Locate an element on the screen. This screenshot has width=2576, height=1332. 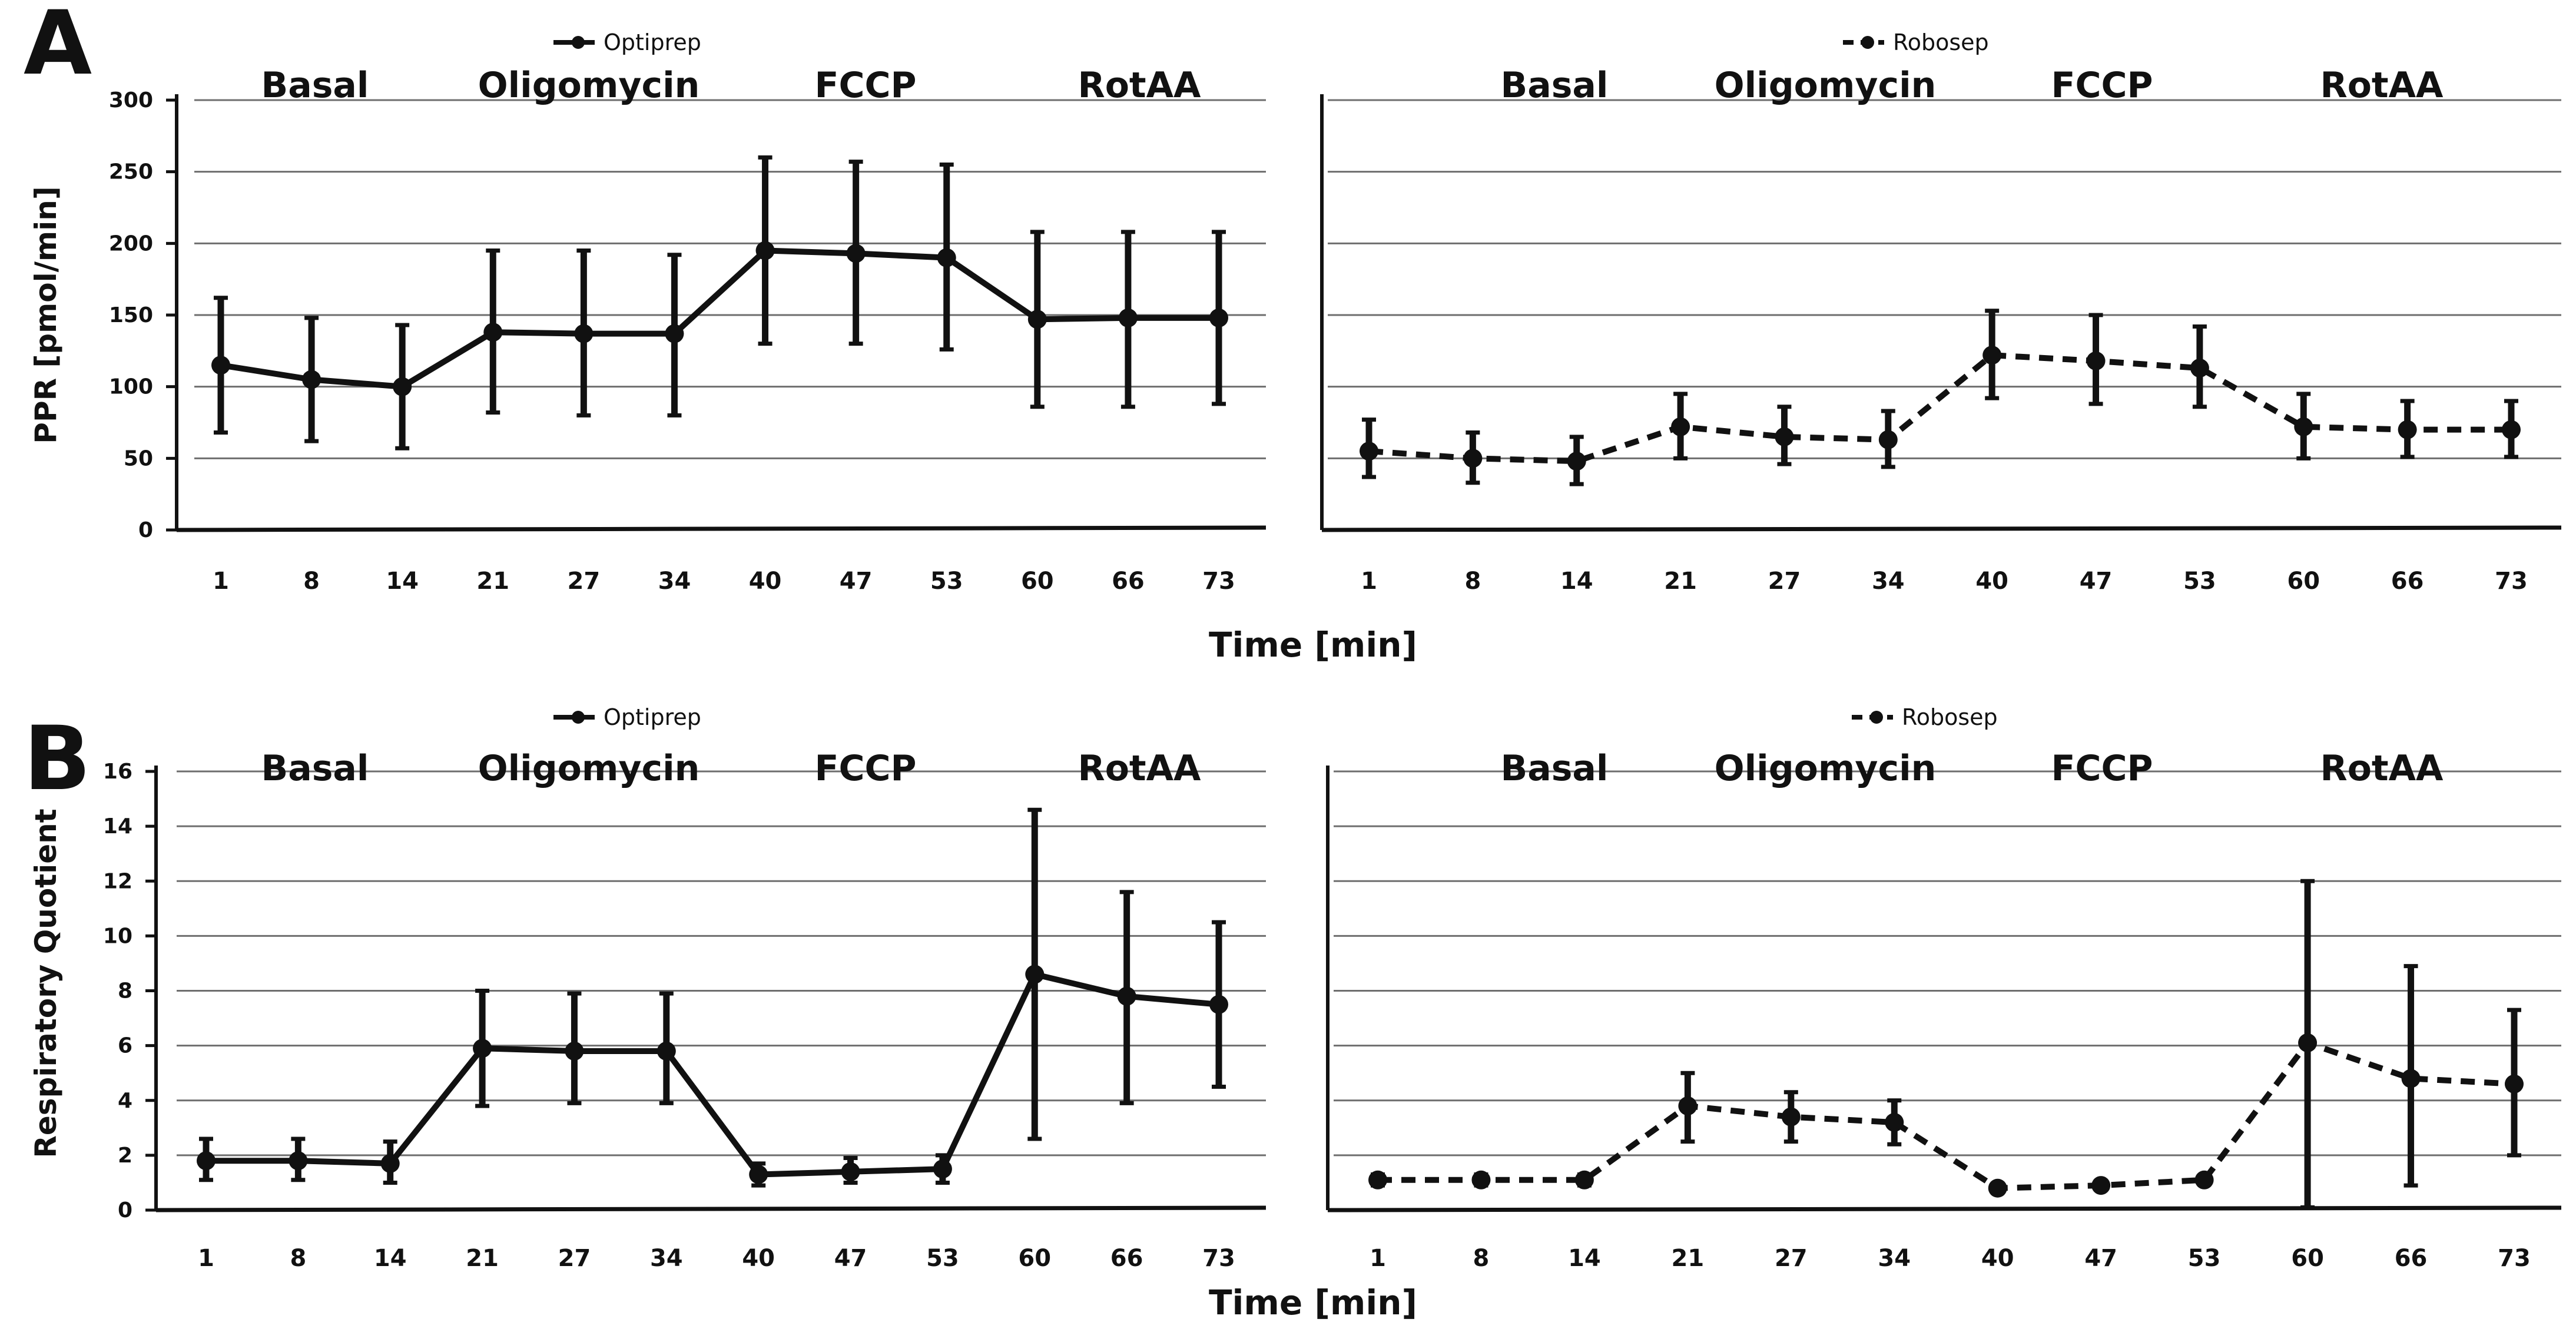
y-tick-label: 12 is located at coordinates (118, 881).